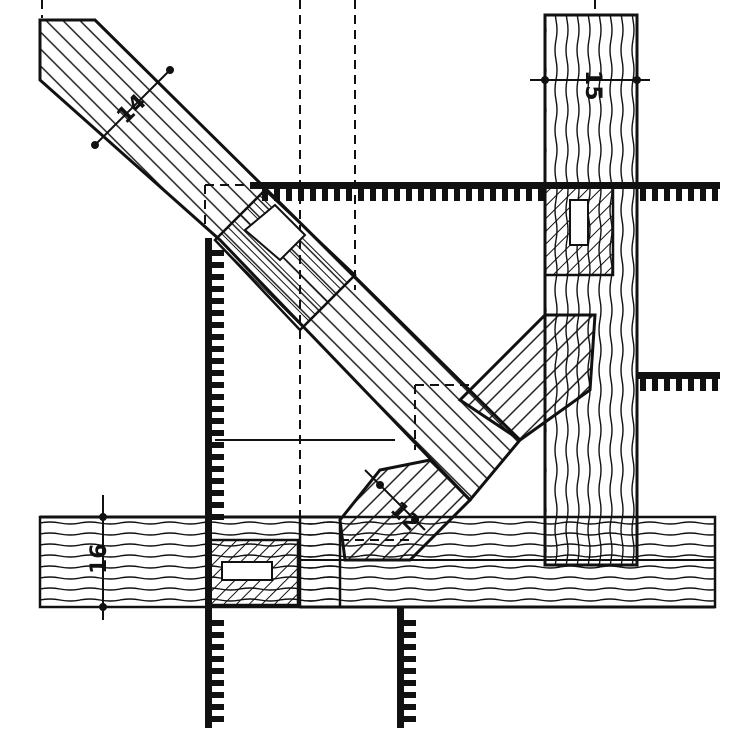 Image resolution: width=730 pixels, height=730 pixels. Describe the element at coordinates (99, 558) in the screenshot. I see `dim-label-sill: 16` at that location.